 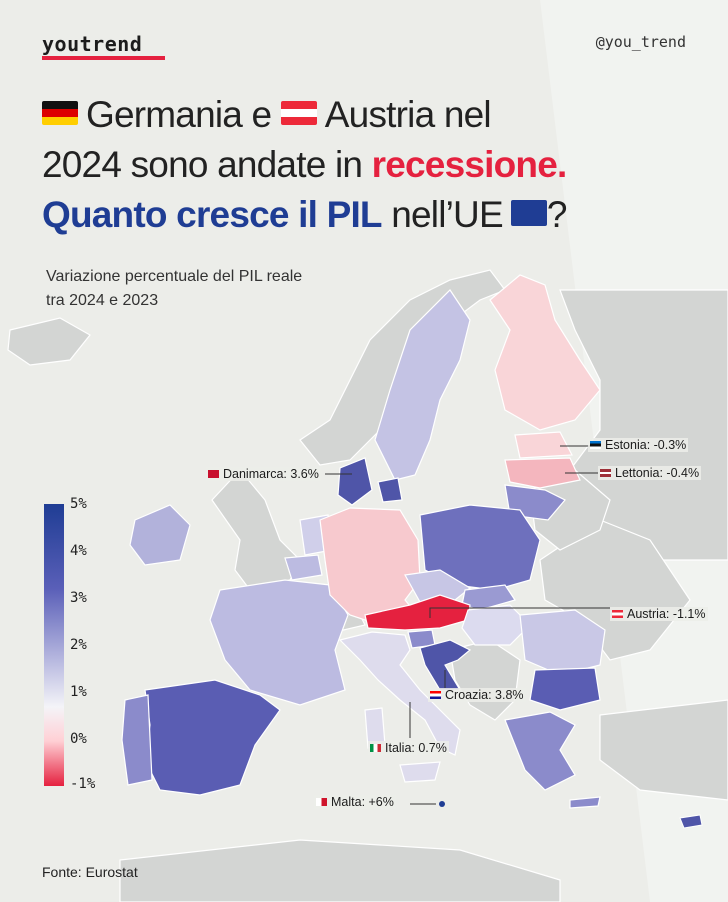 I want to click on headline-line-3: Quanto cresce il PIL nell’UE?, so click(x=372, y=215).